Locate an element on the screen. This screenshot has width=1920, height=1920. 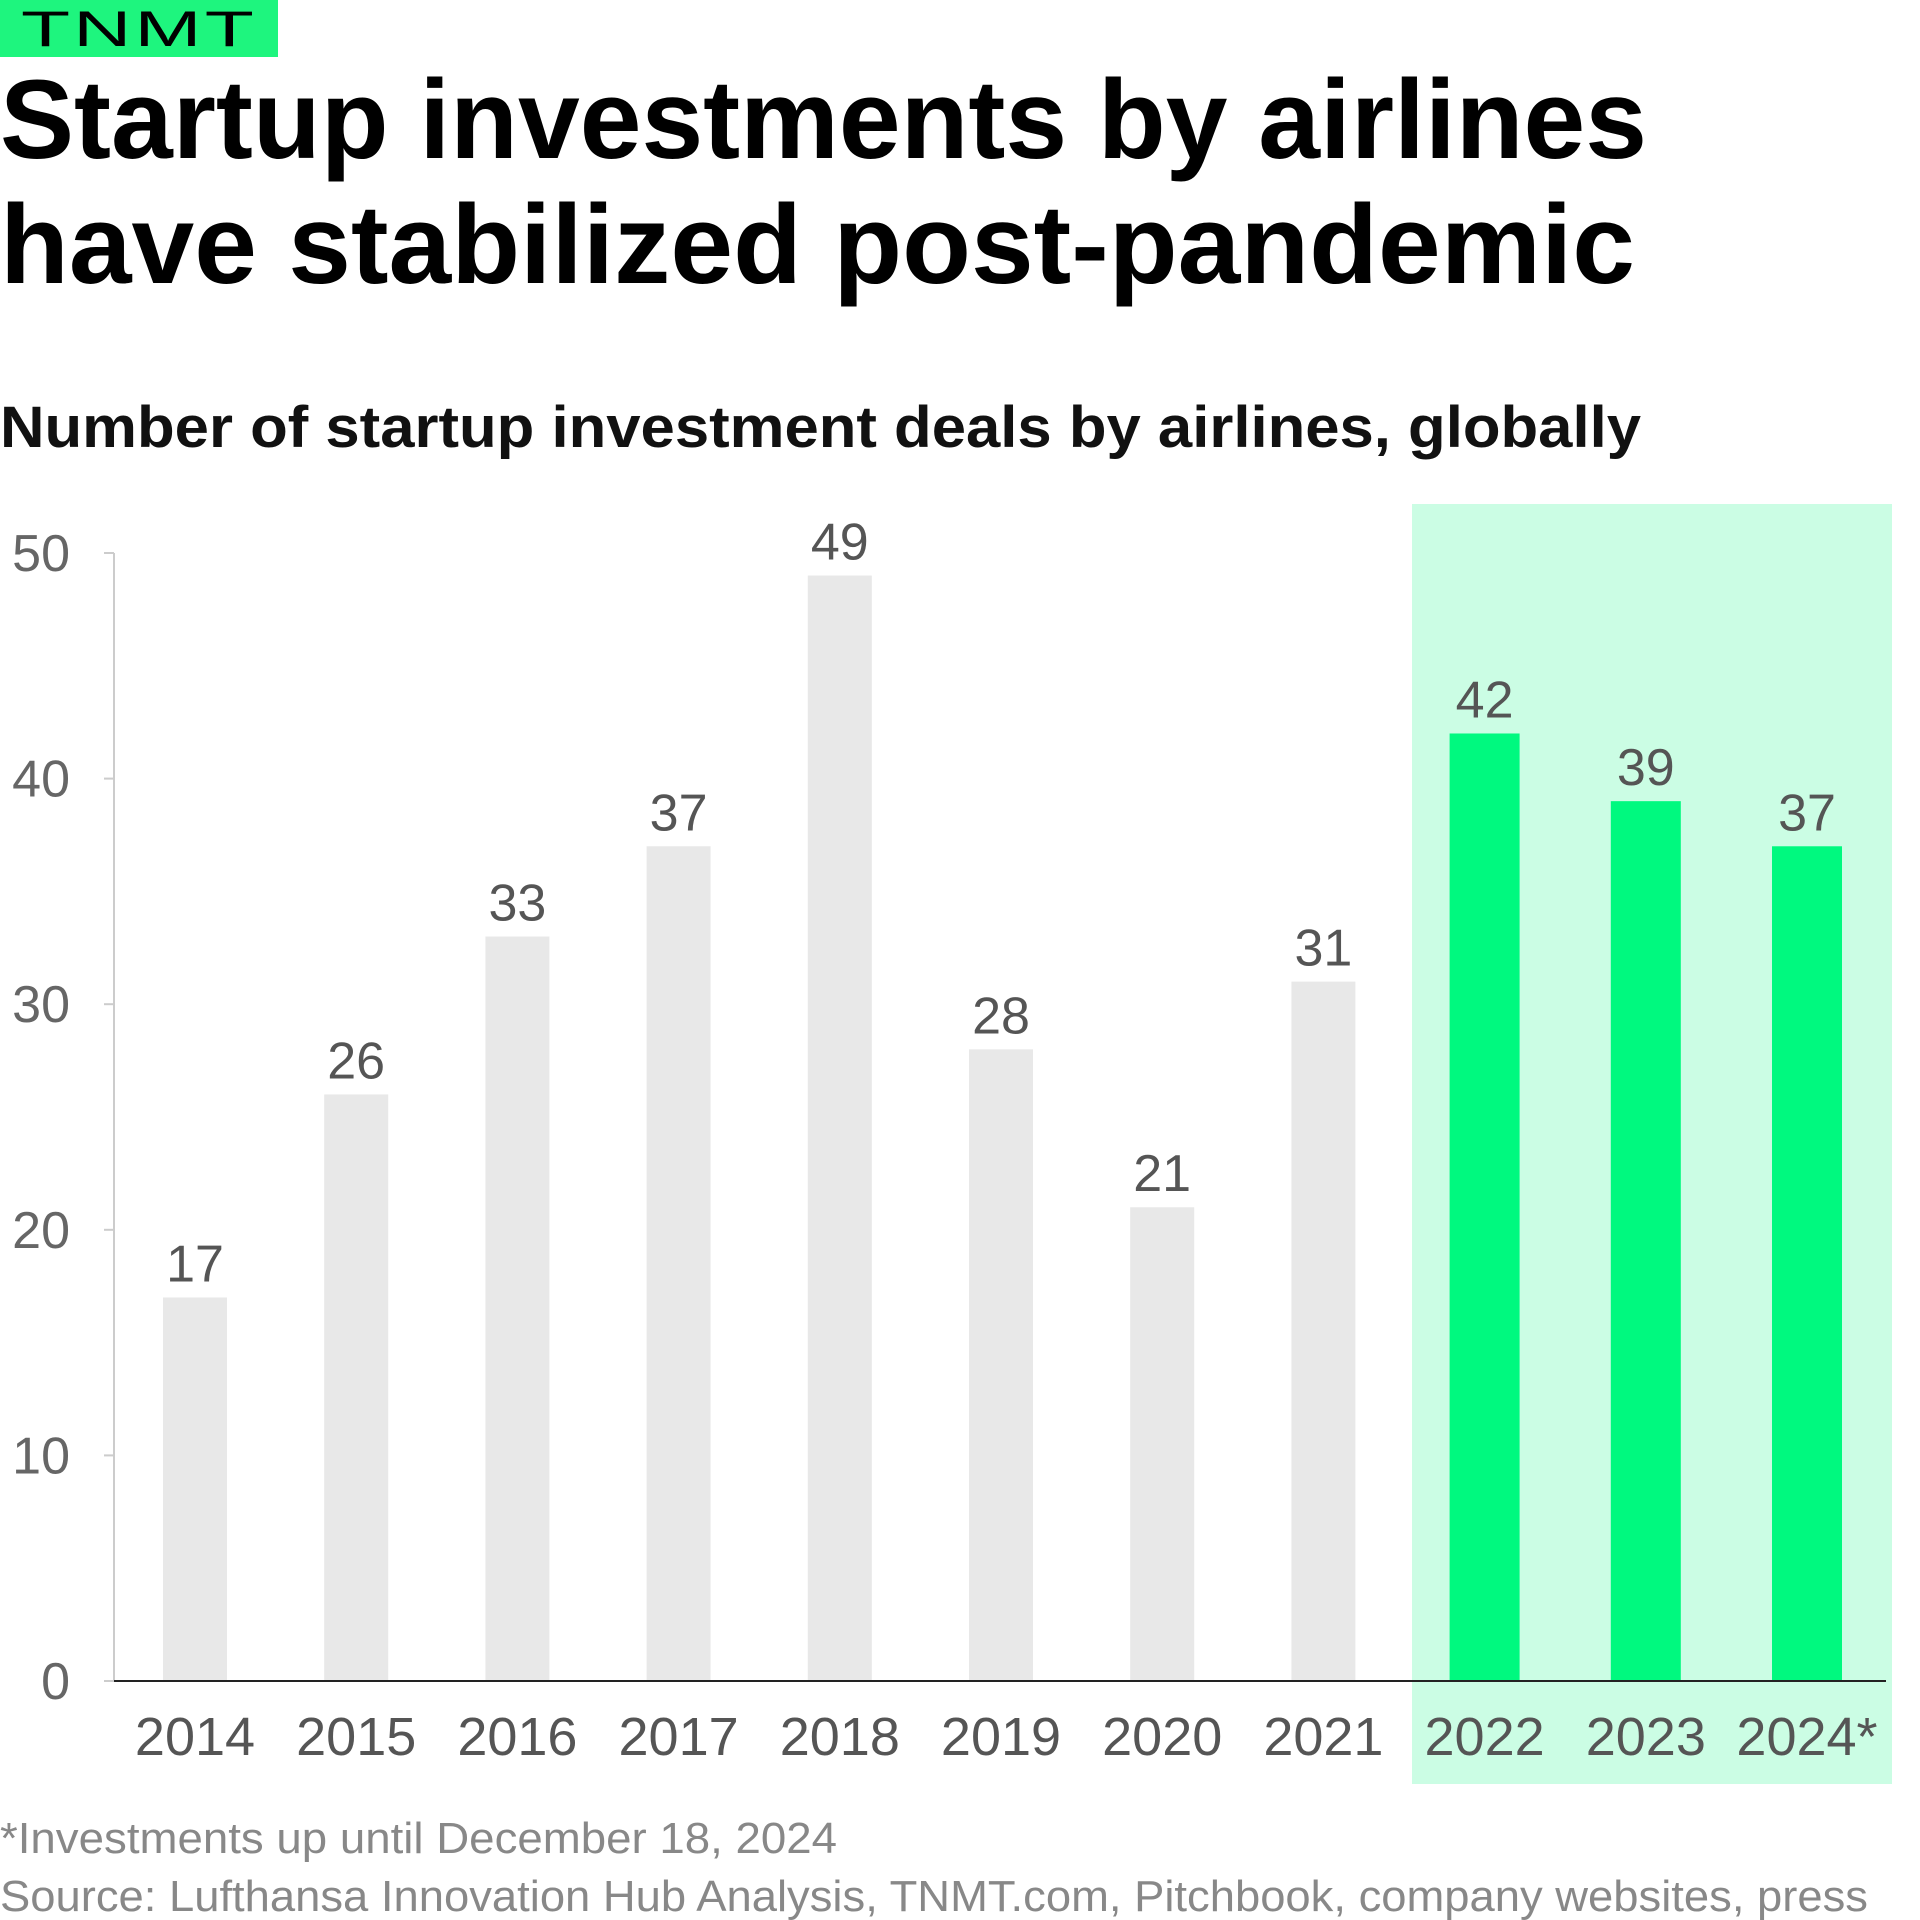
x-tick-label: 2016 is located at coordinates (517, 1737).